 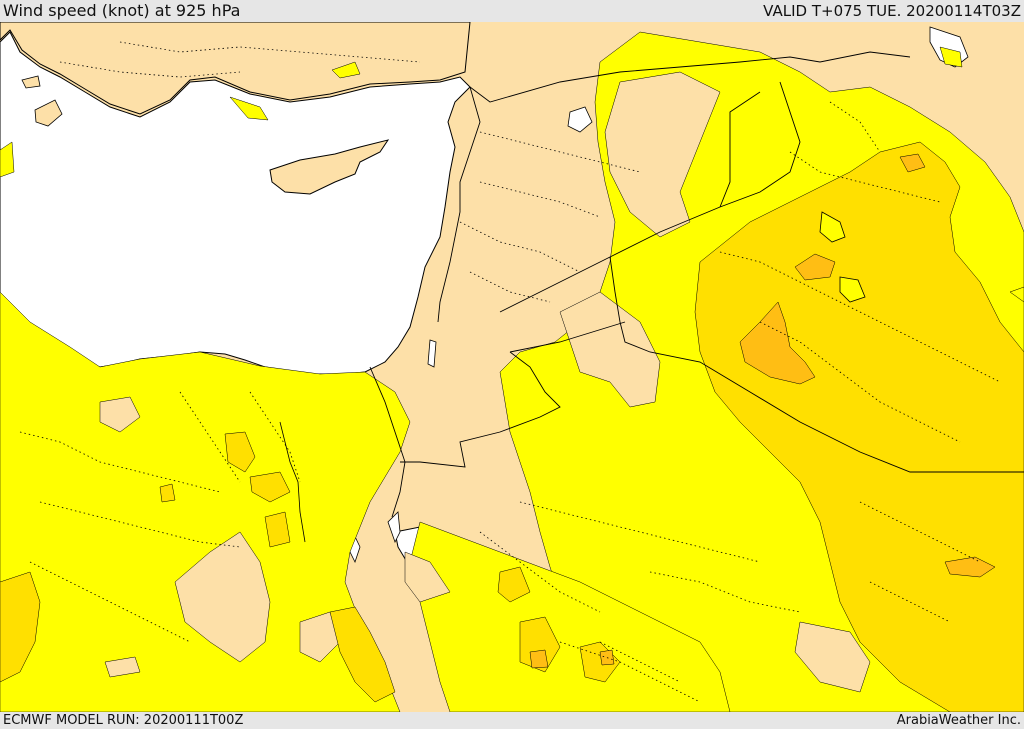 I want to click on lake-tharthar, so click(x=832, y=227).